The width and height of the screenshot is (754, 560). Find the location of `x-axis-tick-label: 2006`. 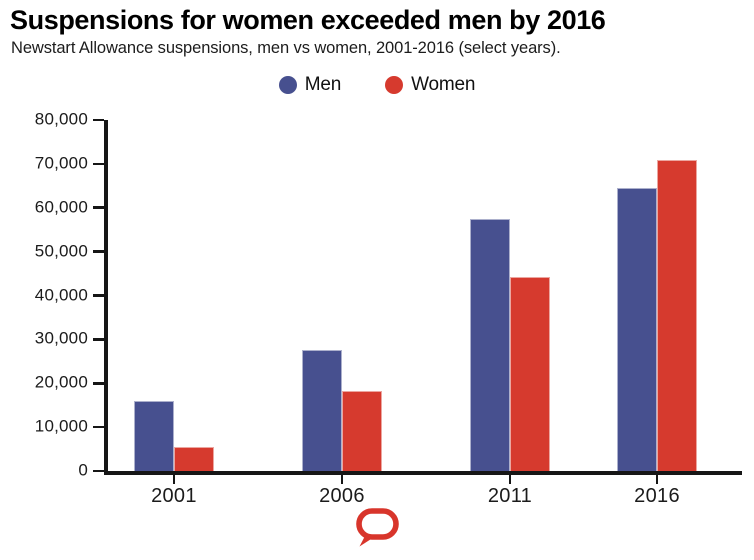

x-axis-tick-label: 2006 is located at coordinates (342, 496).